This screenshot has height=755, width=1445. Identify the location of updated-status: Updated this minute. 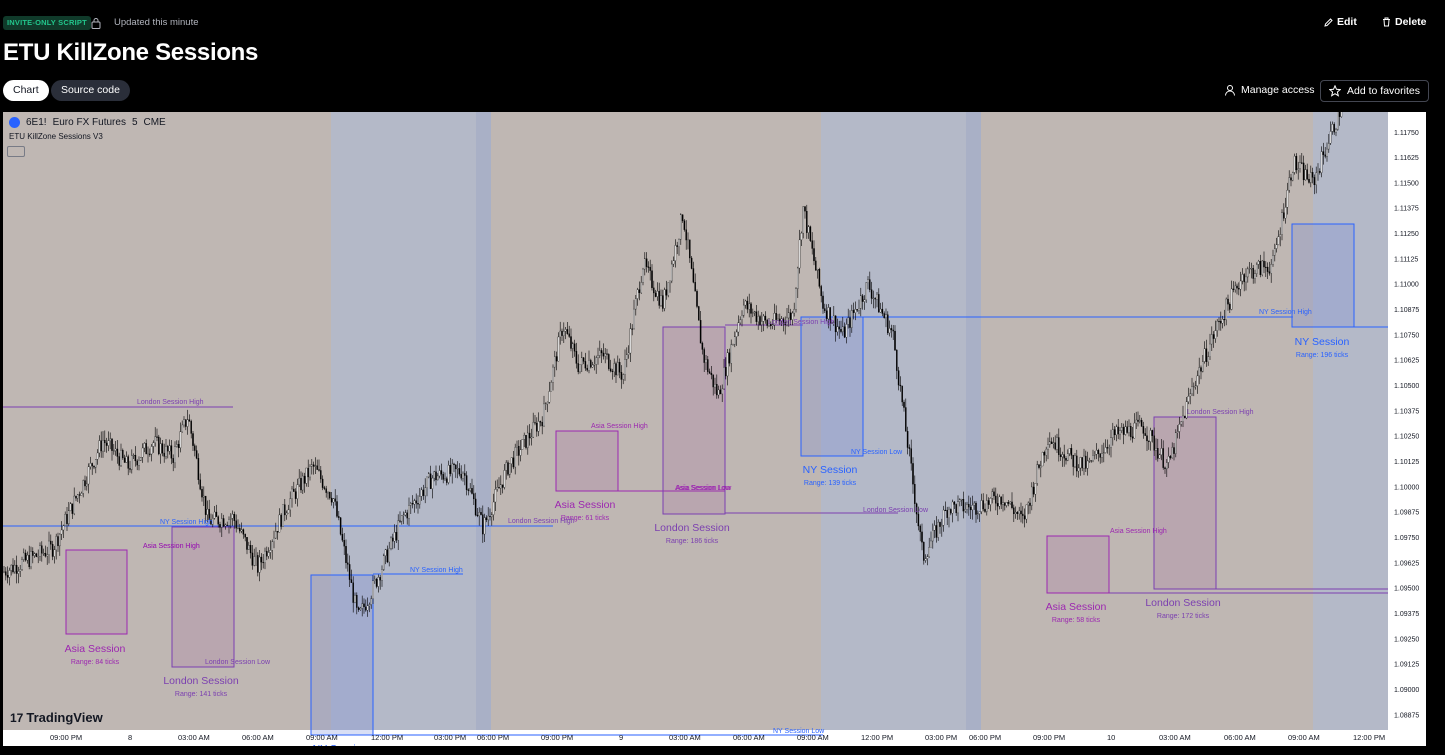
(156, 22).